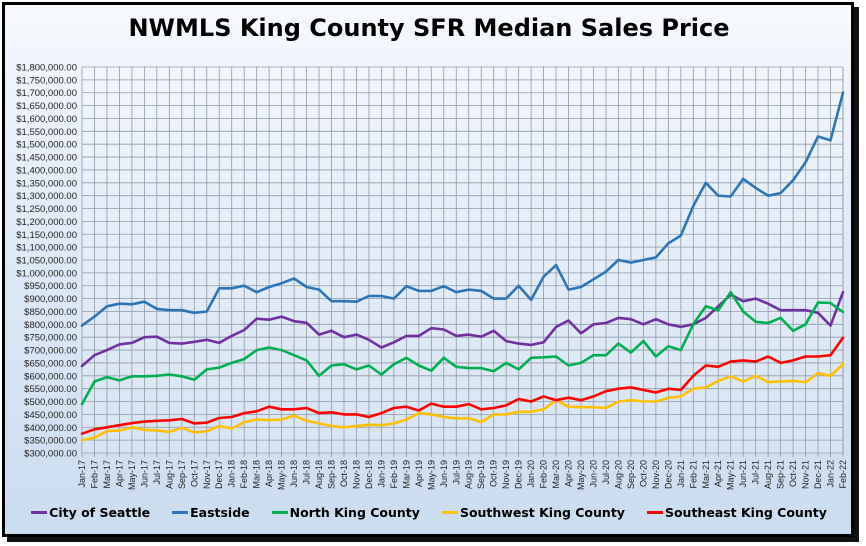 Image resolution: width=866 pixels, height=546 pixels. What do you see at coordinates (220, 512) in the screenshot?
I see `legend-label: Eastside` at bounding box center [220, 512].